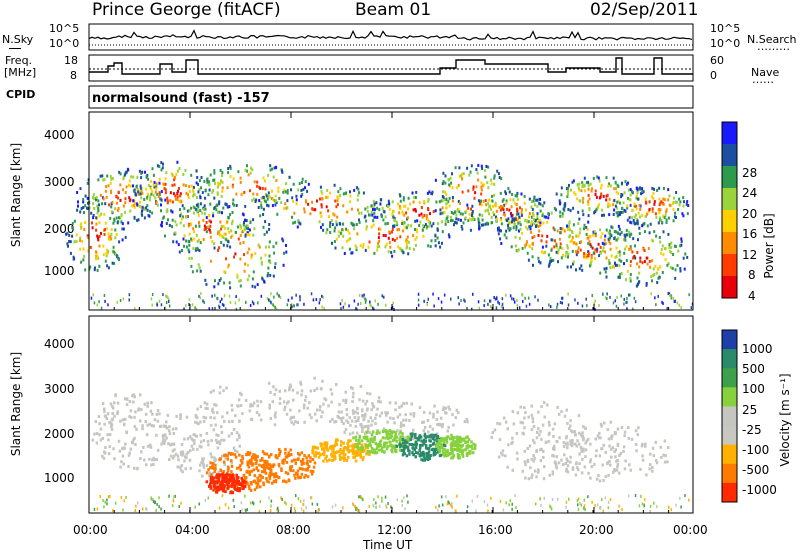 The width and height of the screenshot is (800, 554). Describe the element at coordinates (644, 10) in the screenshot. I see `date-title: 02/Sep/2011` at that location.